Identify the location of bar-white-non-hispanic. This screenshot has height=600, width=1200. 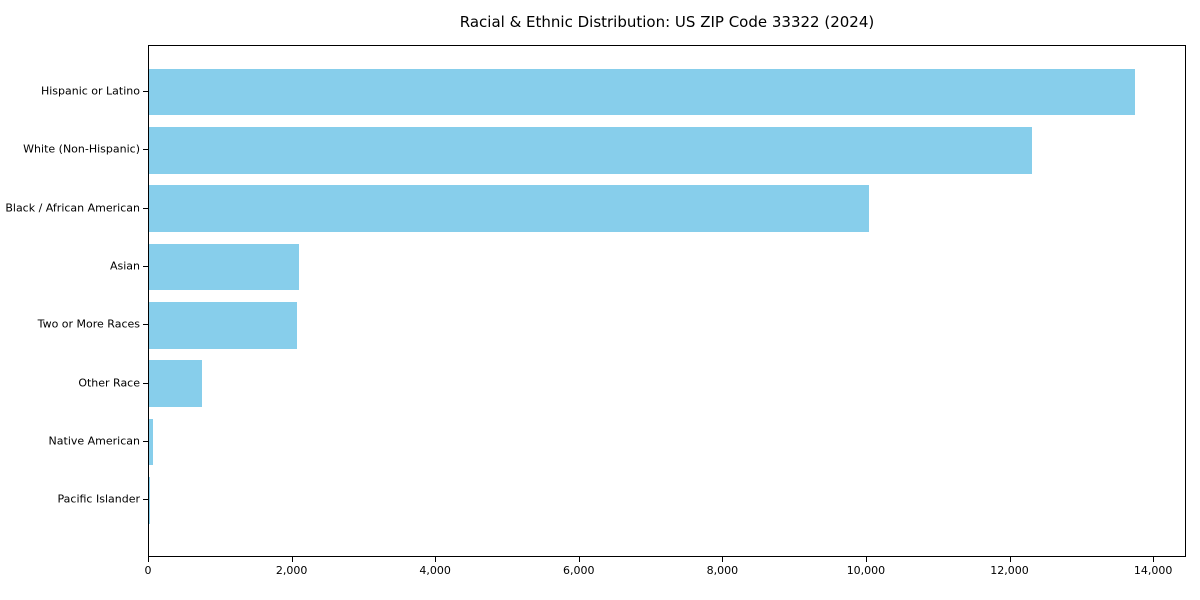
(591, 150).